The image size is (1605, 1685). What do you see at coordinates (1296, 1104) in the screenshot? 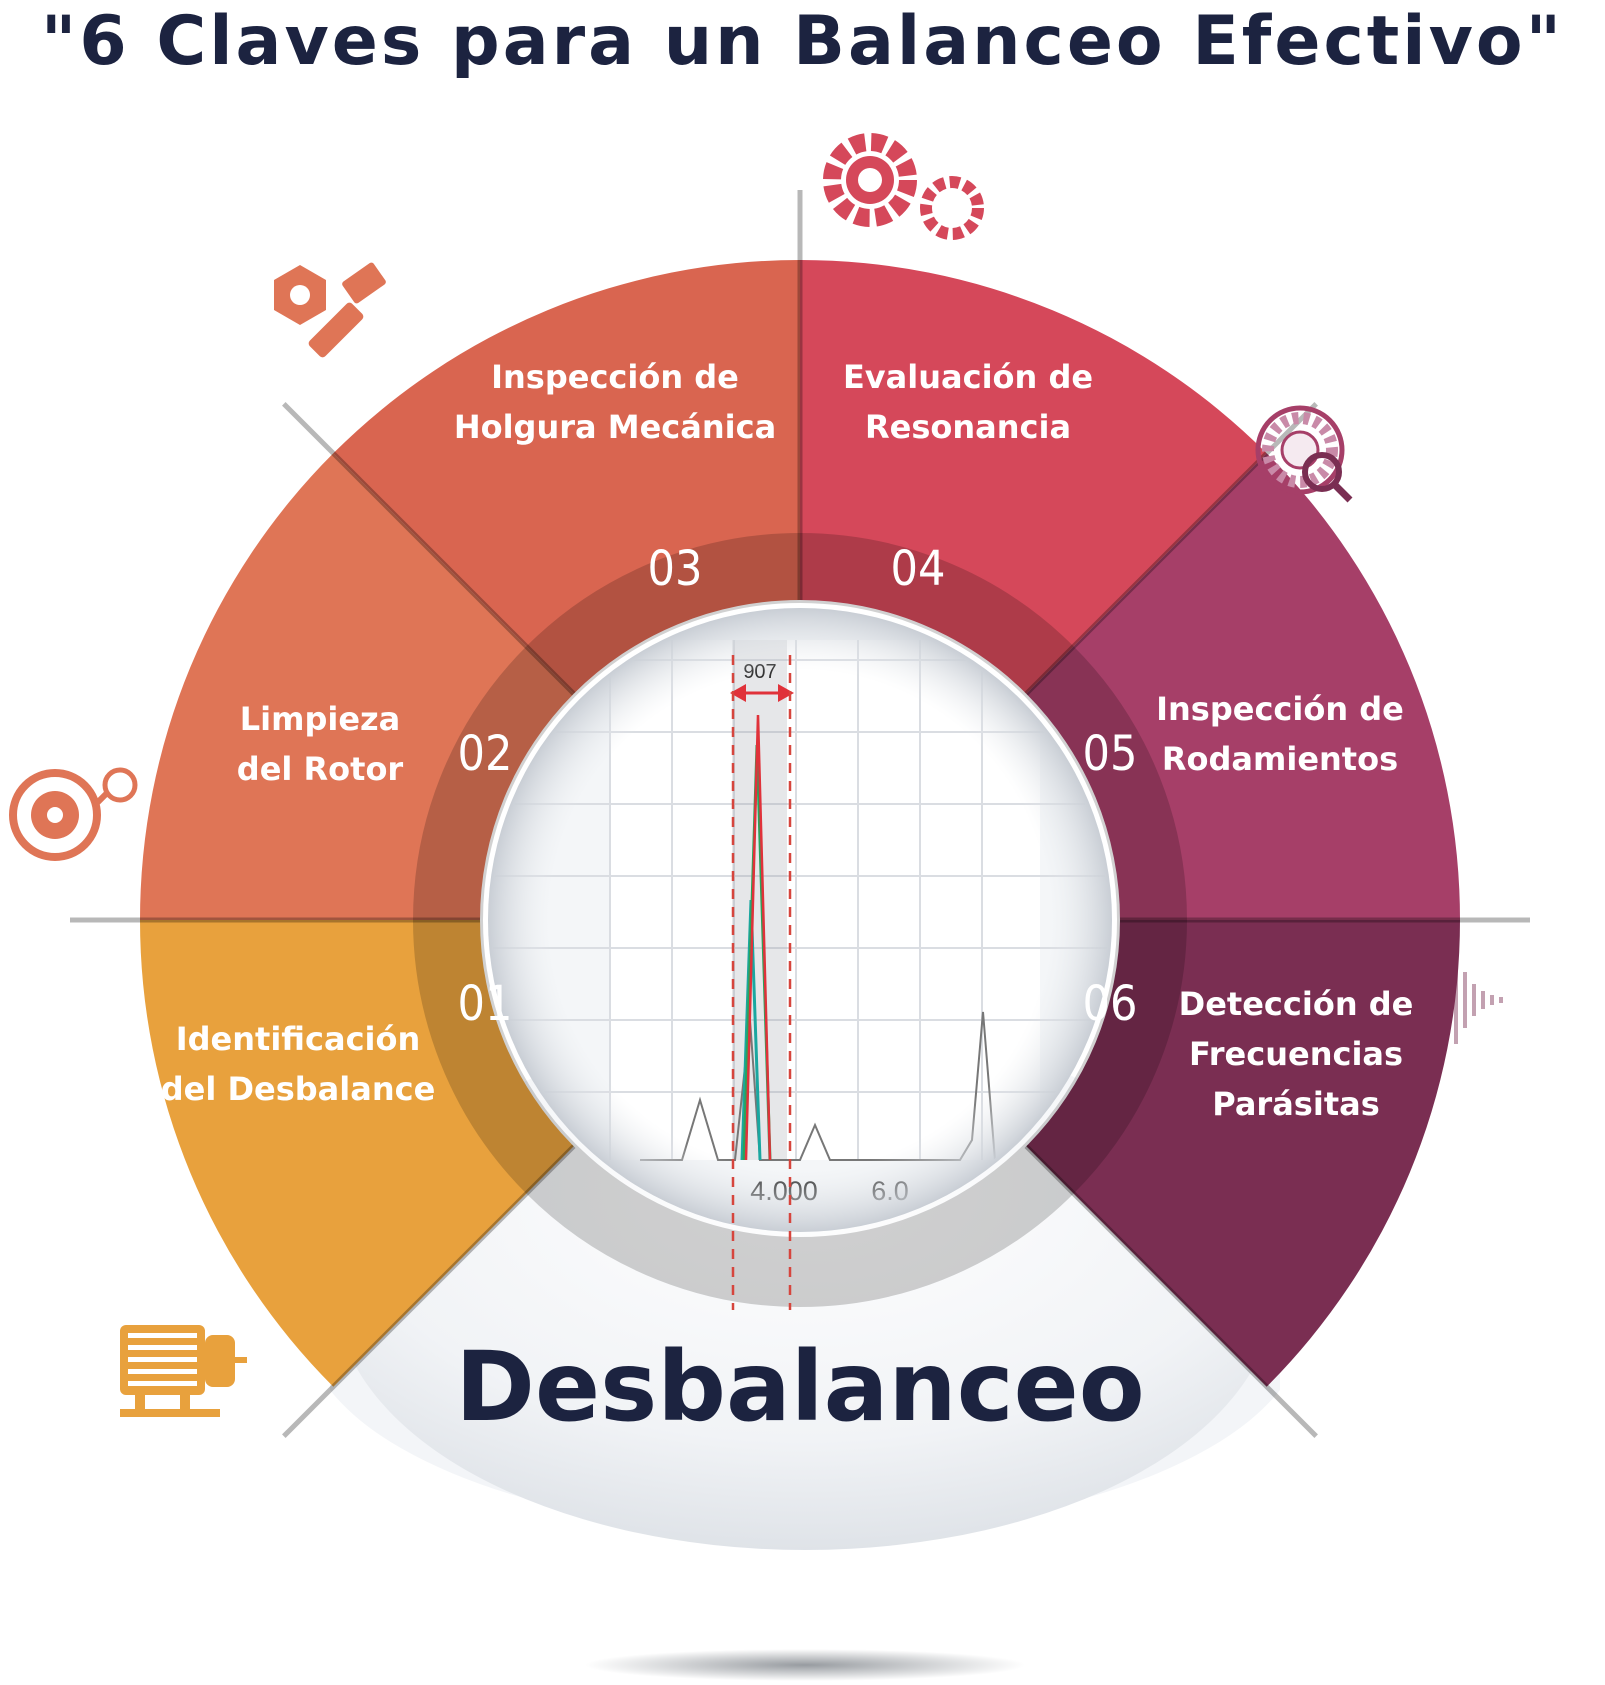
I see `segment-label: Parásitas` at bounding box center [1296, 1104].